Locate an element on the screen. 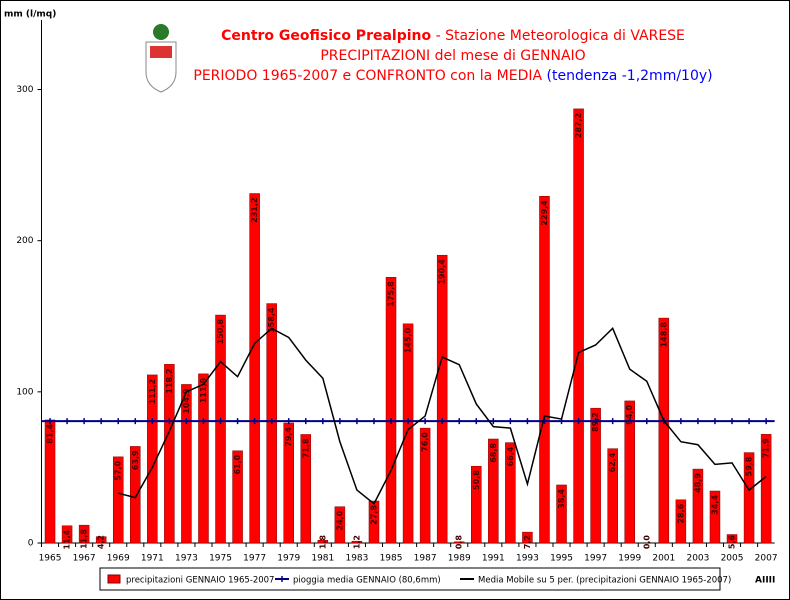  data-label: 190,4 is located at coordinates (442, 272).